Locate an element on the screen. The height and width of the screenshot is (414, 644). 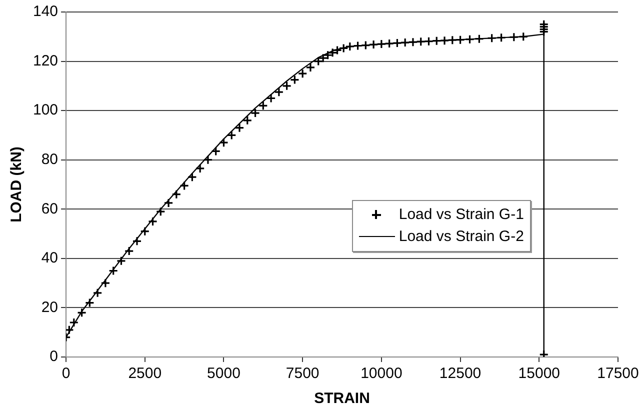
x-tick-label: 12500 is located at coordinates (460, 373).